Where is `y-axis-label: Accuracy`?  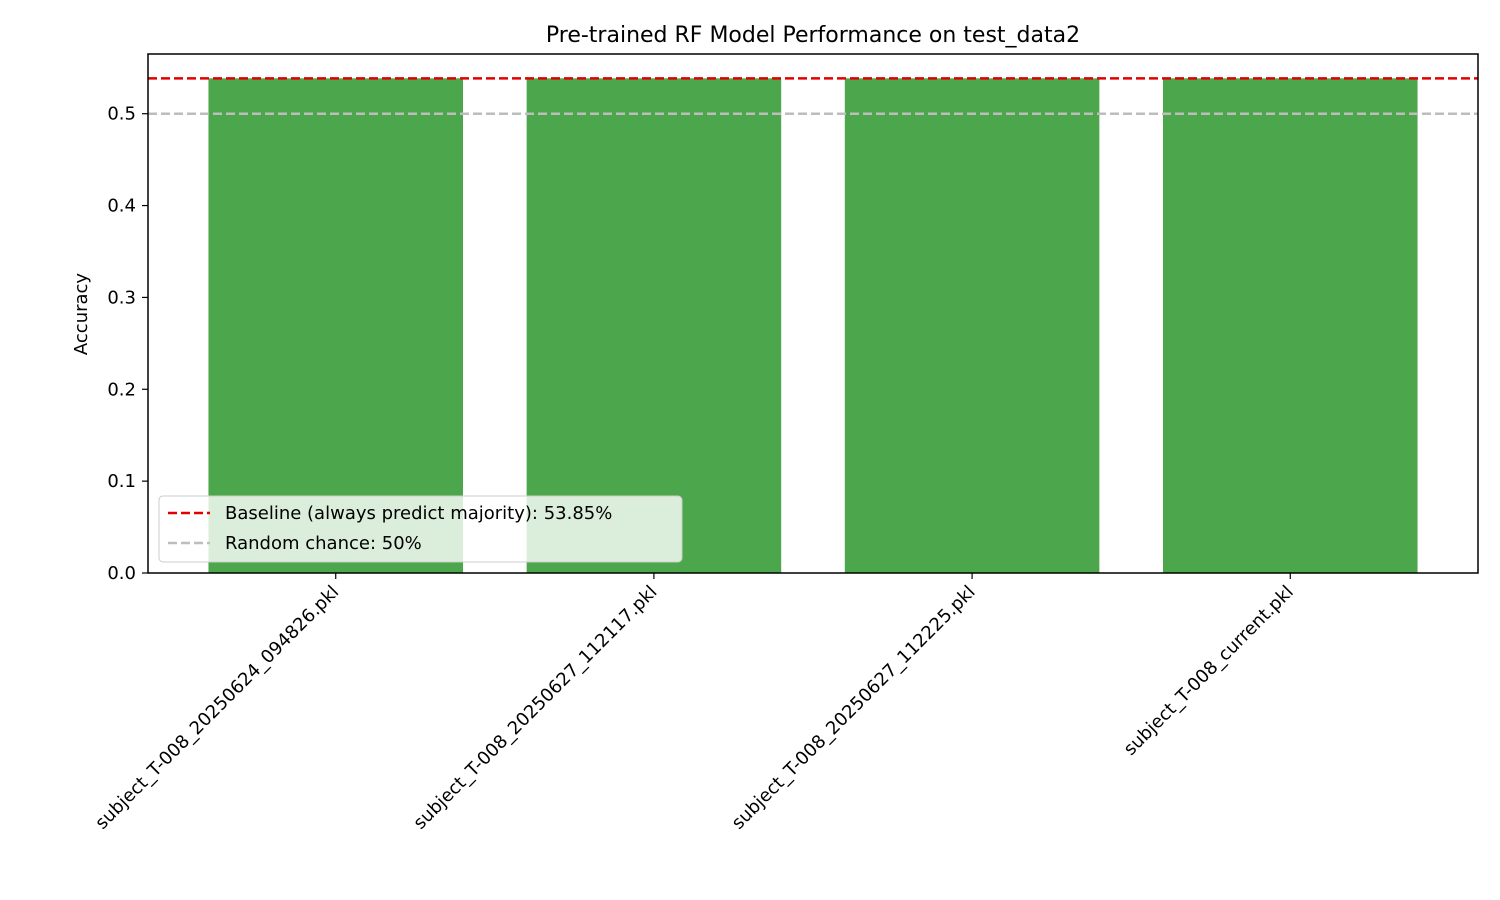
y-axis-label: Accuracy is located at coordinates (81, 314).